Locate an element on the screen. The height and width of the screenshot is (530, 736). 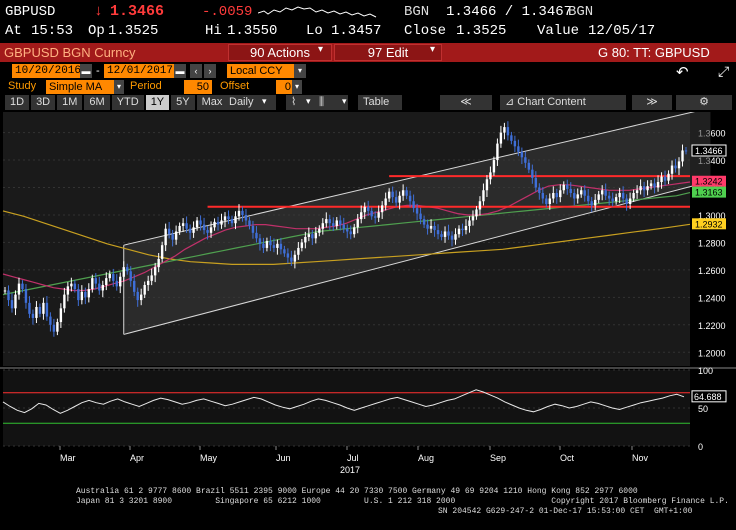
currency-select: Local CCY is located at coordinates (261, 71).